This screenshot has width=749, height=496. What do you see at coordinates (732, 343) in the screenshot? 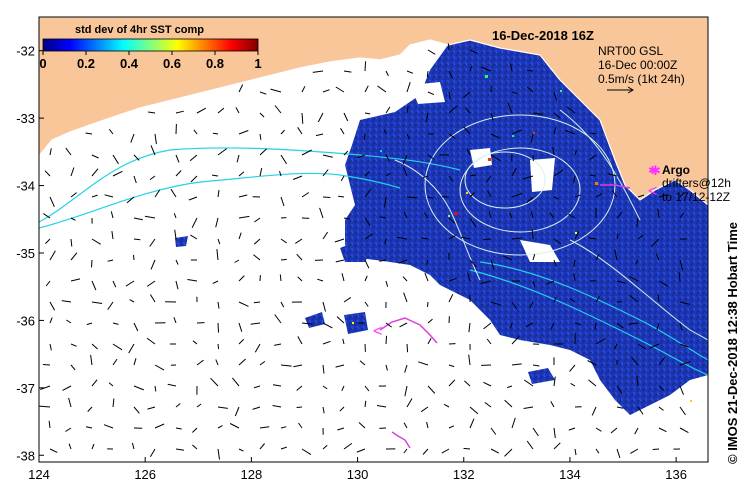
I see `credit-text: © IMOS 21-Dec-2018 12:38 Hobart Time` at bounding box center [732, 343].